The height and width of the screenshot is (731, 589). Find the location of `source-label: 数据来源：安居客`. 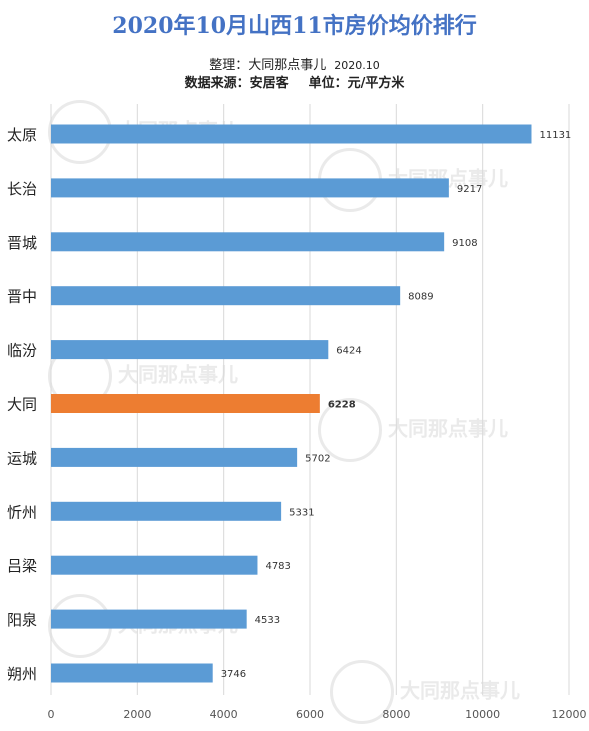

source-label: 数据来源：安居客 is located at coordinates (236, 83).